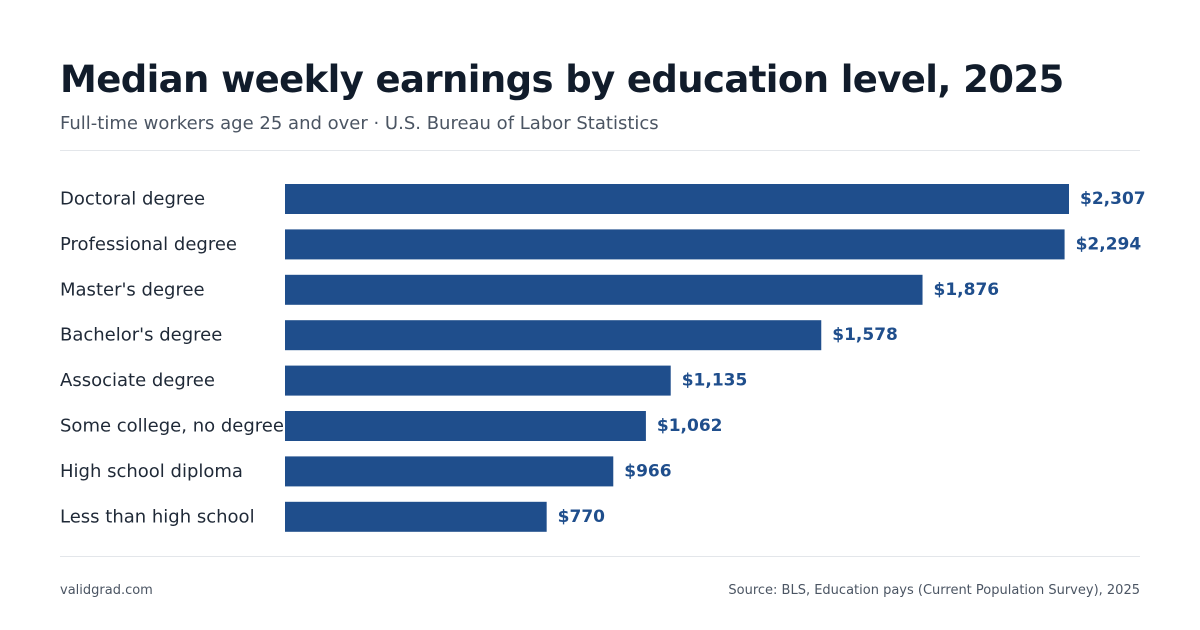  What do you see at coordinates (157, 516) in the screenshot?
I see `category-label: Less than high school` at bounding box center [157, 516].